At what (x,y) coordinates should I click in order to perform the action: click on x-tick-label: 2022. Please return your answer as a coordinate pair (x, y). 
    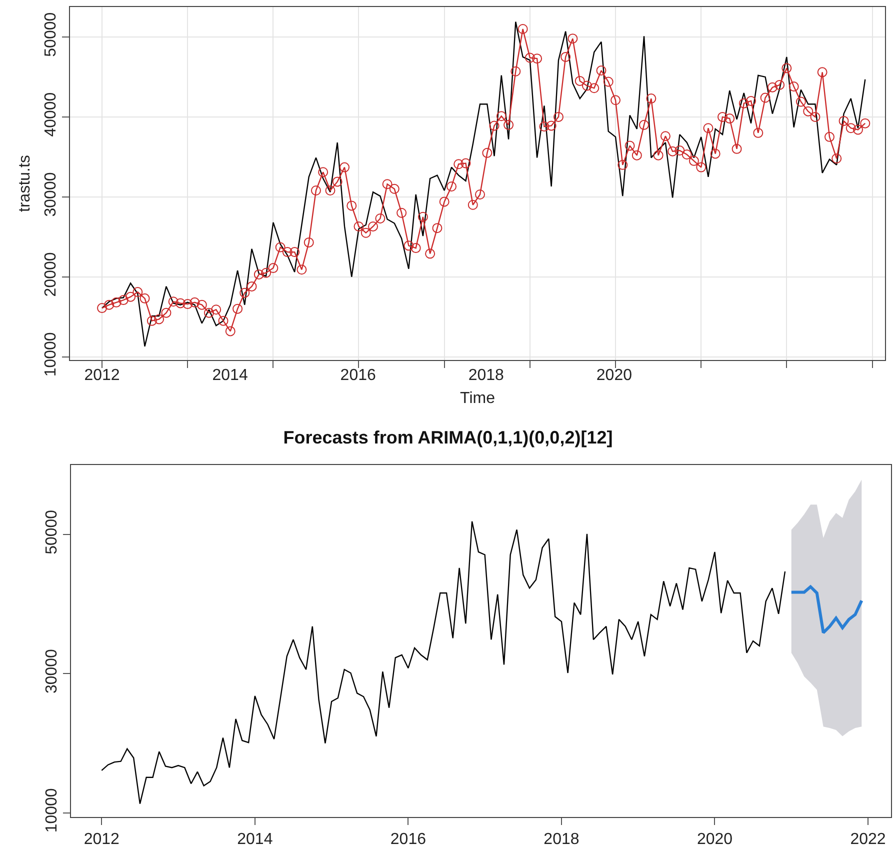
    Looking at the image, I should click on (868, 839).